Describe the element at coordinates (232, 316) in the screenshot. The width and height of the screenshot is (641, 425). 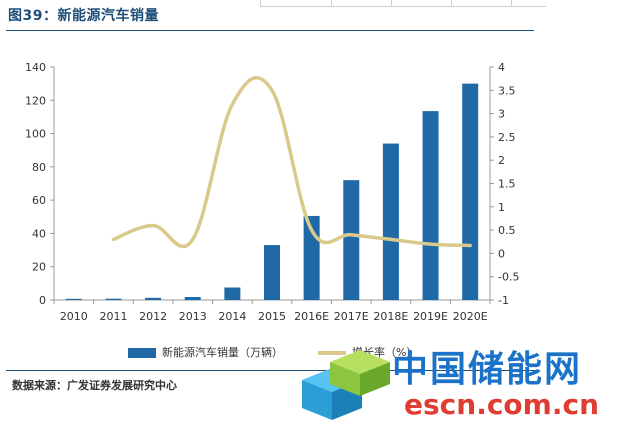
I see `x-tick-label: 2014` at that location.